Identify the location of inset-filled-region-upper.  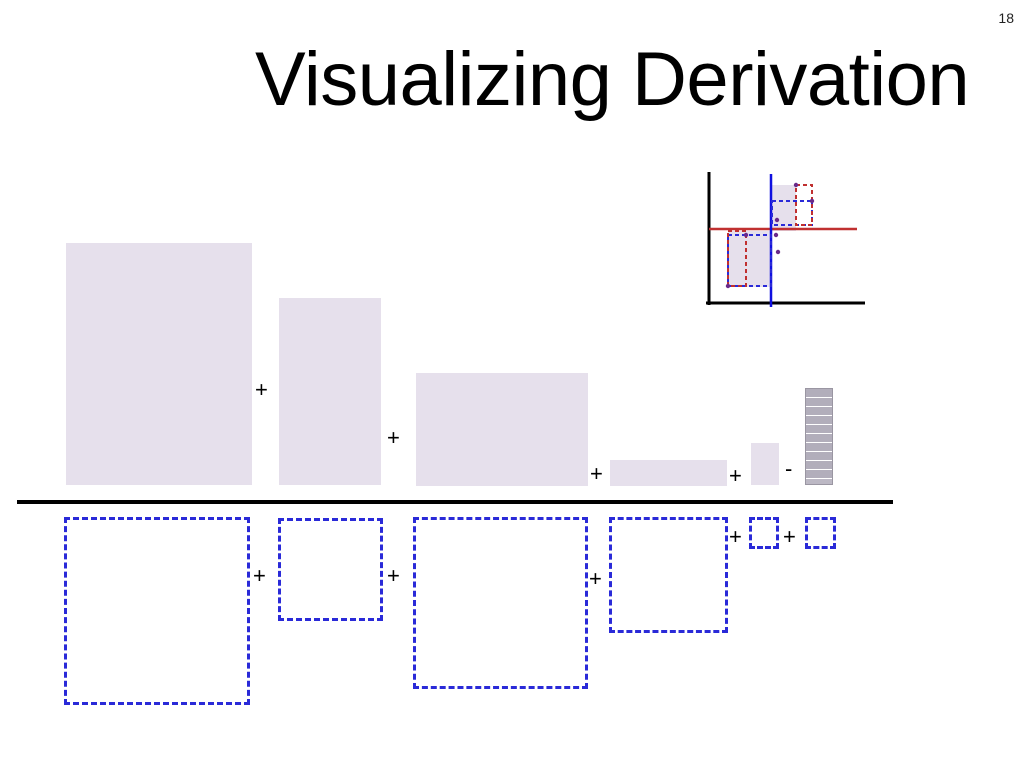
(784, 208).